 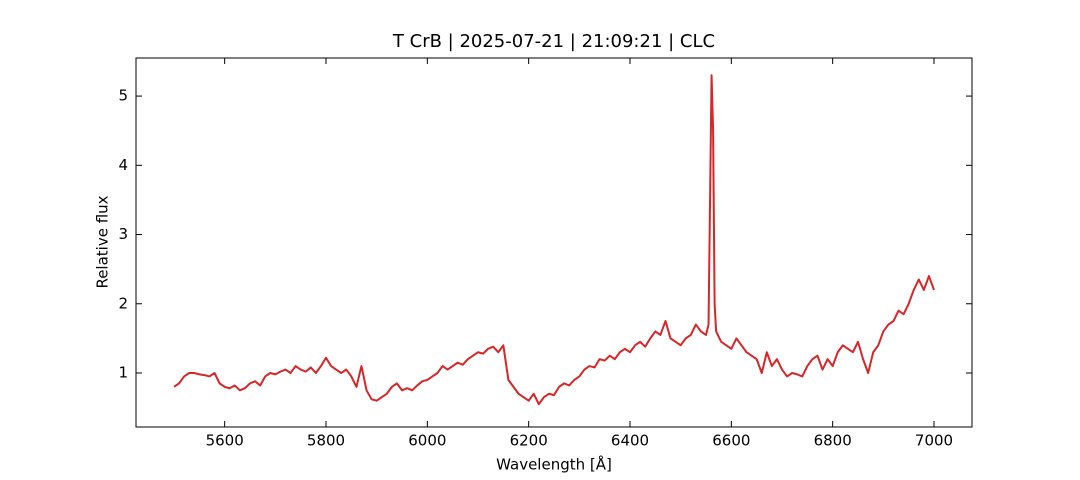 I want to click on x-tick-label: 5600, so click(x=225, y=441).